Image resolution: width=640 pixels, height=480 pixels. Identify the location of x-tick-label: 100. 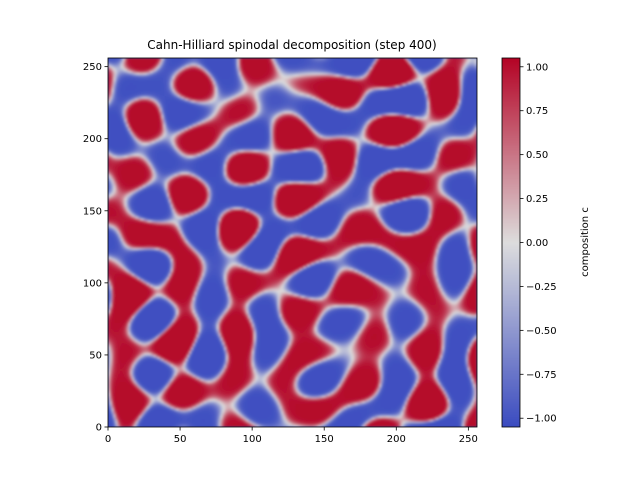
(252, 439).